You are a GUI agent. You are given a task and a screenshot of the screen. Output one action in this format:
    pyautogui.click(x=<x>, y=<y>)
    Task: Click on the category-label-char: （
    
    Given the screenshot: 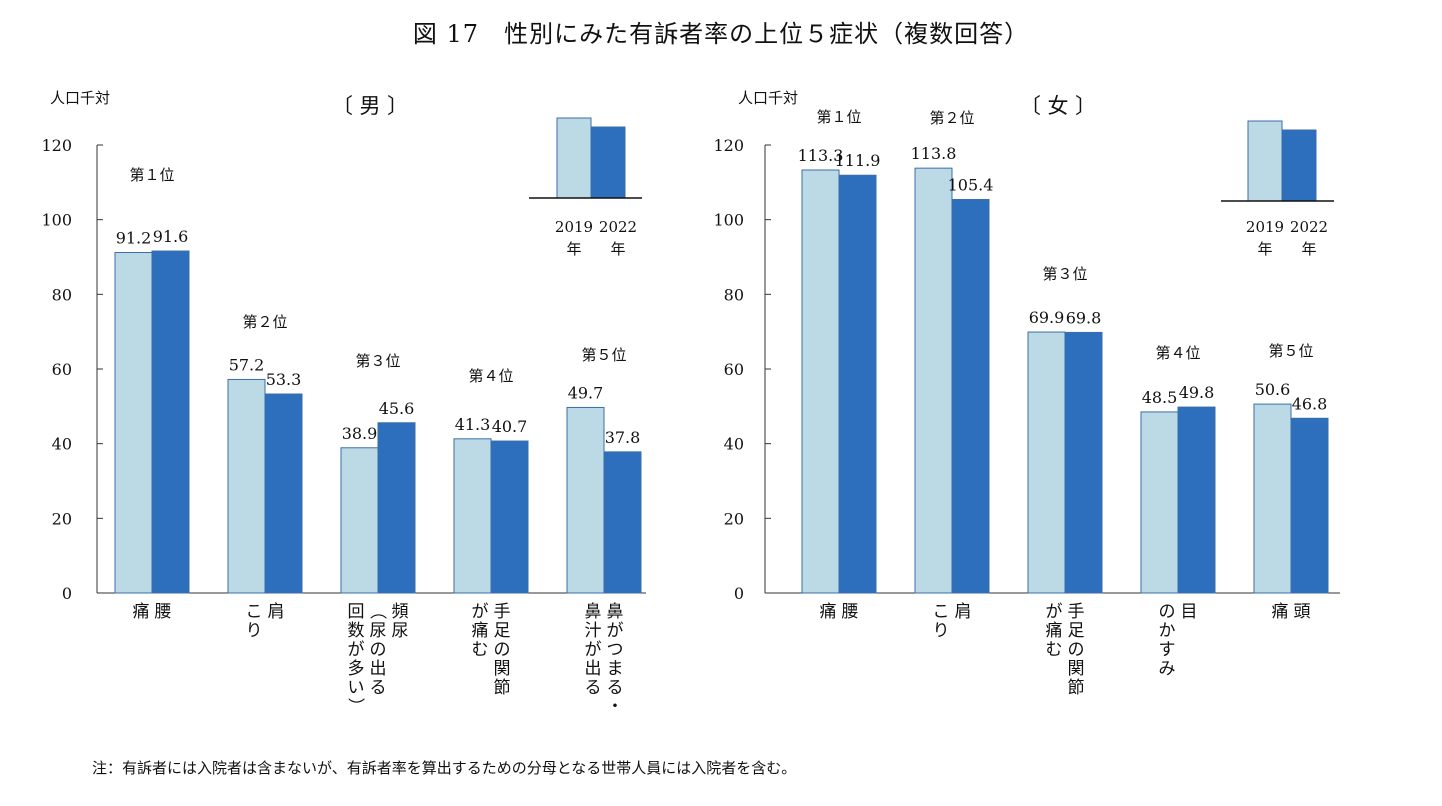 What is the action you would take?
    pyautogui.click(x=377, y=611)
    